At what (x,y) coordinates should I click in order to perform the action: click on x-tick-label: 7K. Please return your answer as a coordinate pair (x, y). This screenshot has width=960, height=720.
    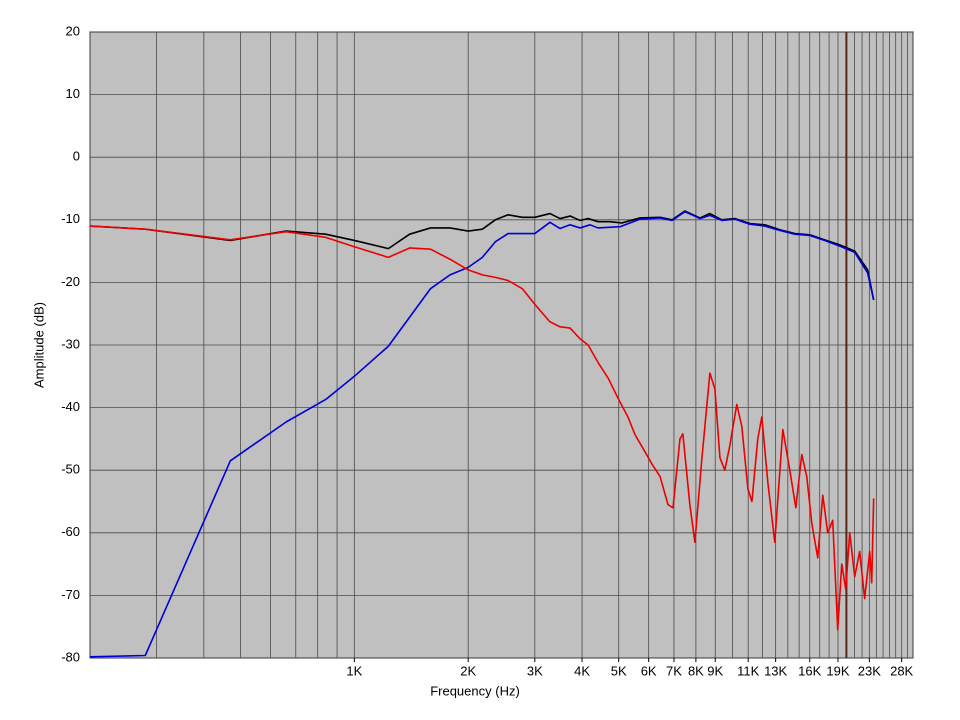
    Looking at the image, I should click on (674, 670).